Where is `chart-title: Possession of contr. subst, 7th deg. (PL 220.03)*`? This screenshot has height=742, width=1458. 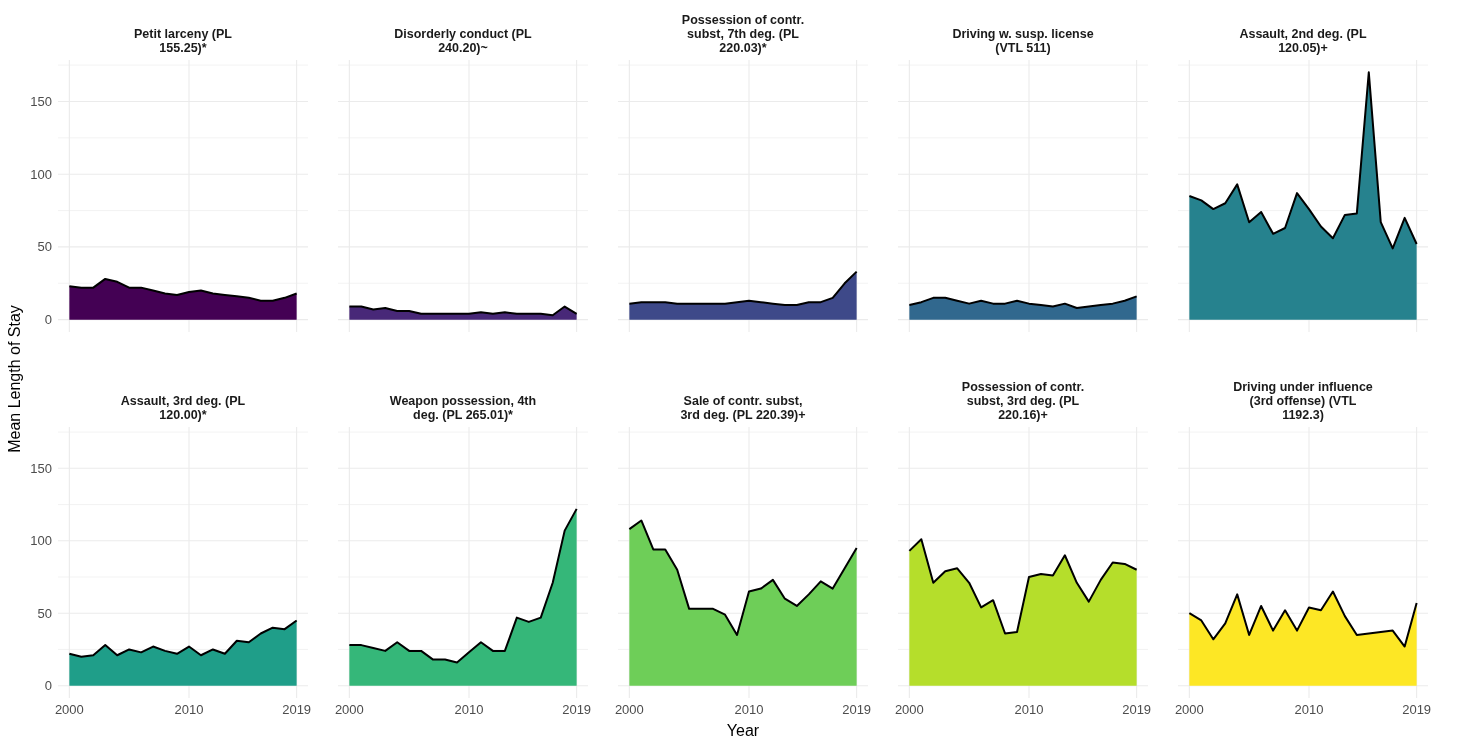
chart-title: Possession of contr. subst, 7th deg. (PL 220.03)* is located at coordinates (743, 34).